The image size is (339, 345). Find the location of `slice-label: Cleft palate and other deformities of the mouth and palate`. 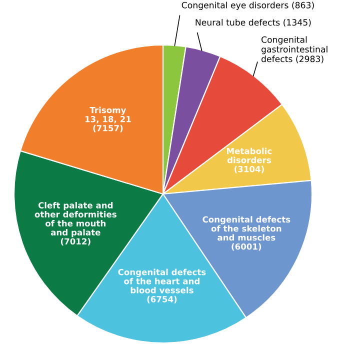

slice-label: Cleft palate and other deformities of the mouth and palate is located at coordinates (75, 220).